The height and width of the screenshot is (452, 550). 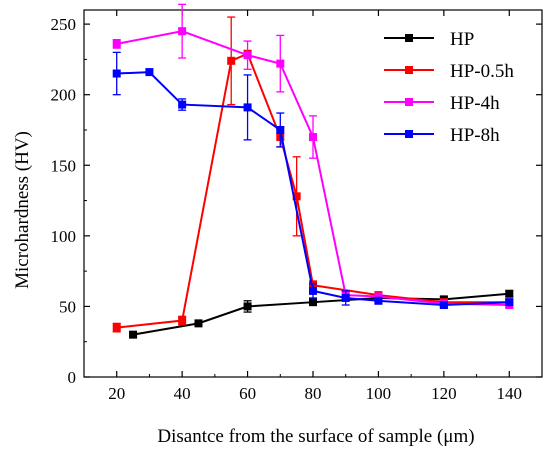 What do you see at coordinates (116, 393) in the screenshot?
I see `x-tick-label: 20` at bounding box center [116, 393].